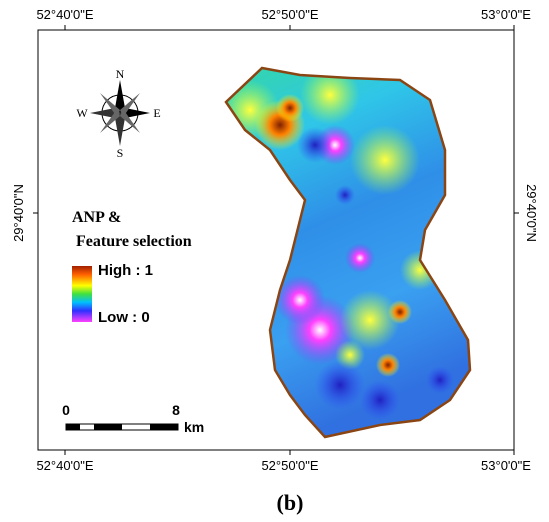 The width and height of the screenshot is (549, 522). What do you see at coordinates (96, 217) in the screenshot?
I see `legend-title: ANP &` at bounding box center [96, 217].